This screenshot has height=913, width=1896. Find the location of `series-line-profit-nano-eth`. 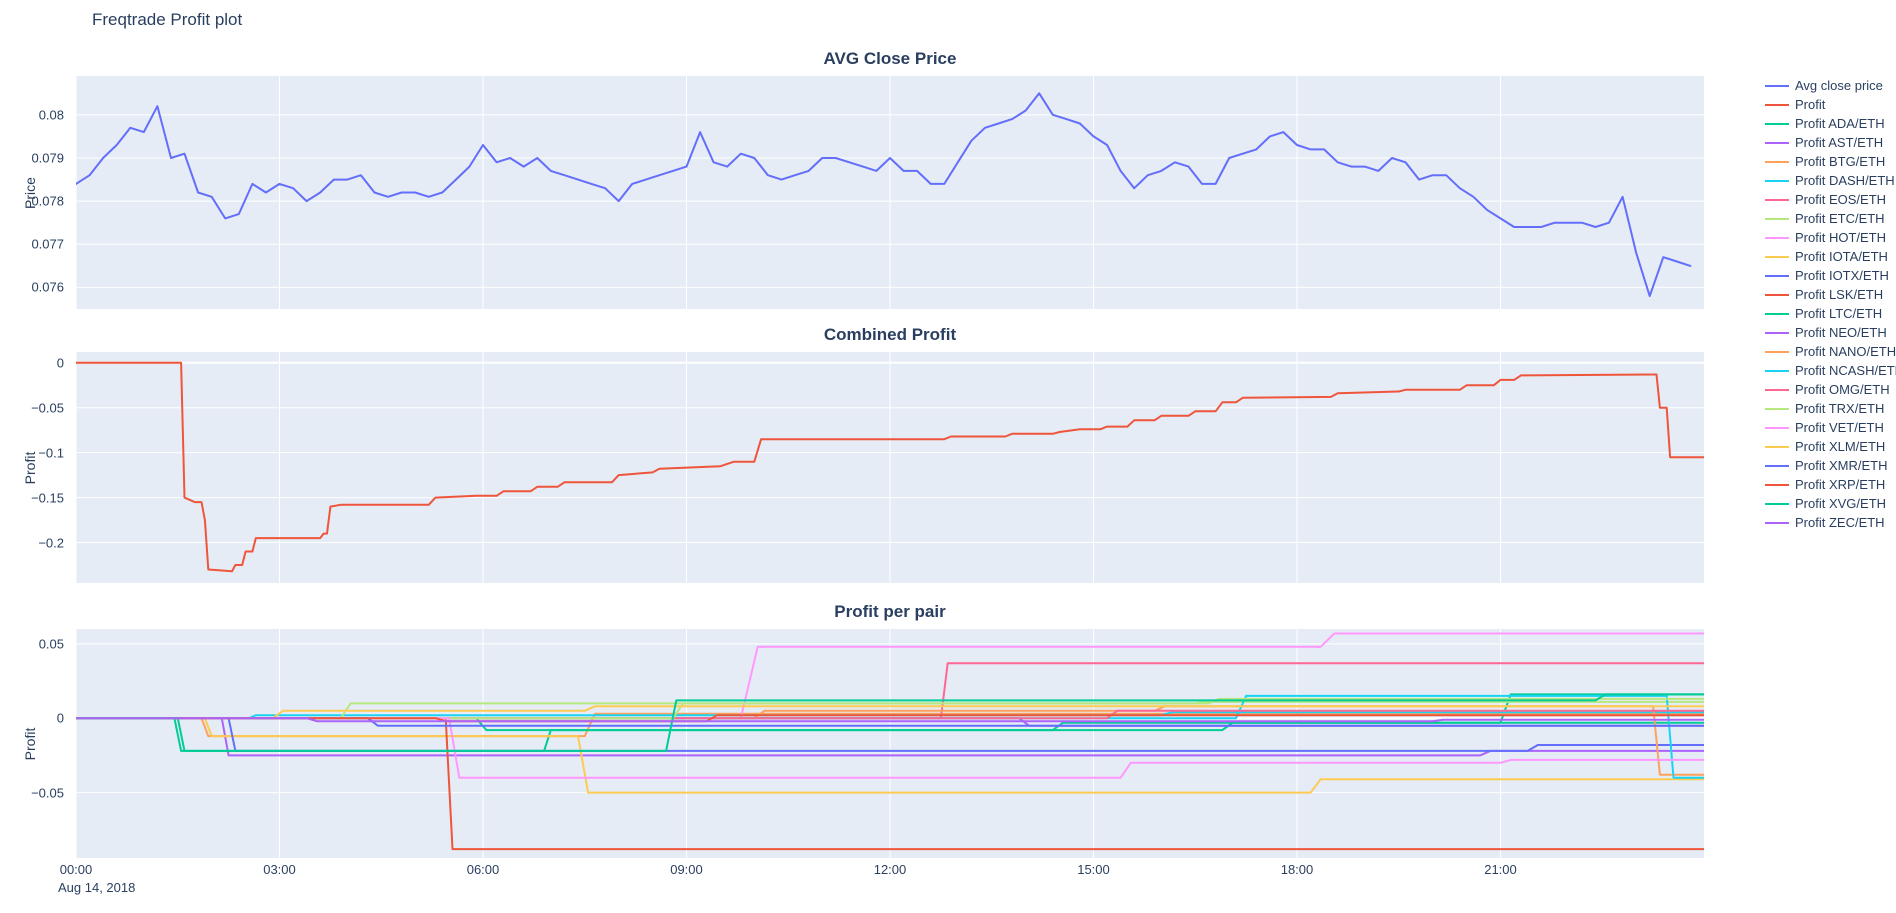

series-line-profit-nano-eth is located at coordinates (890, 740).